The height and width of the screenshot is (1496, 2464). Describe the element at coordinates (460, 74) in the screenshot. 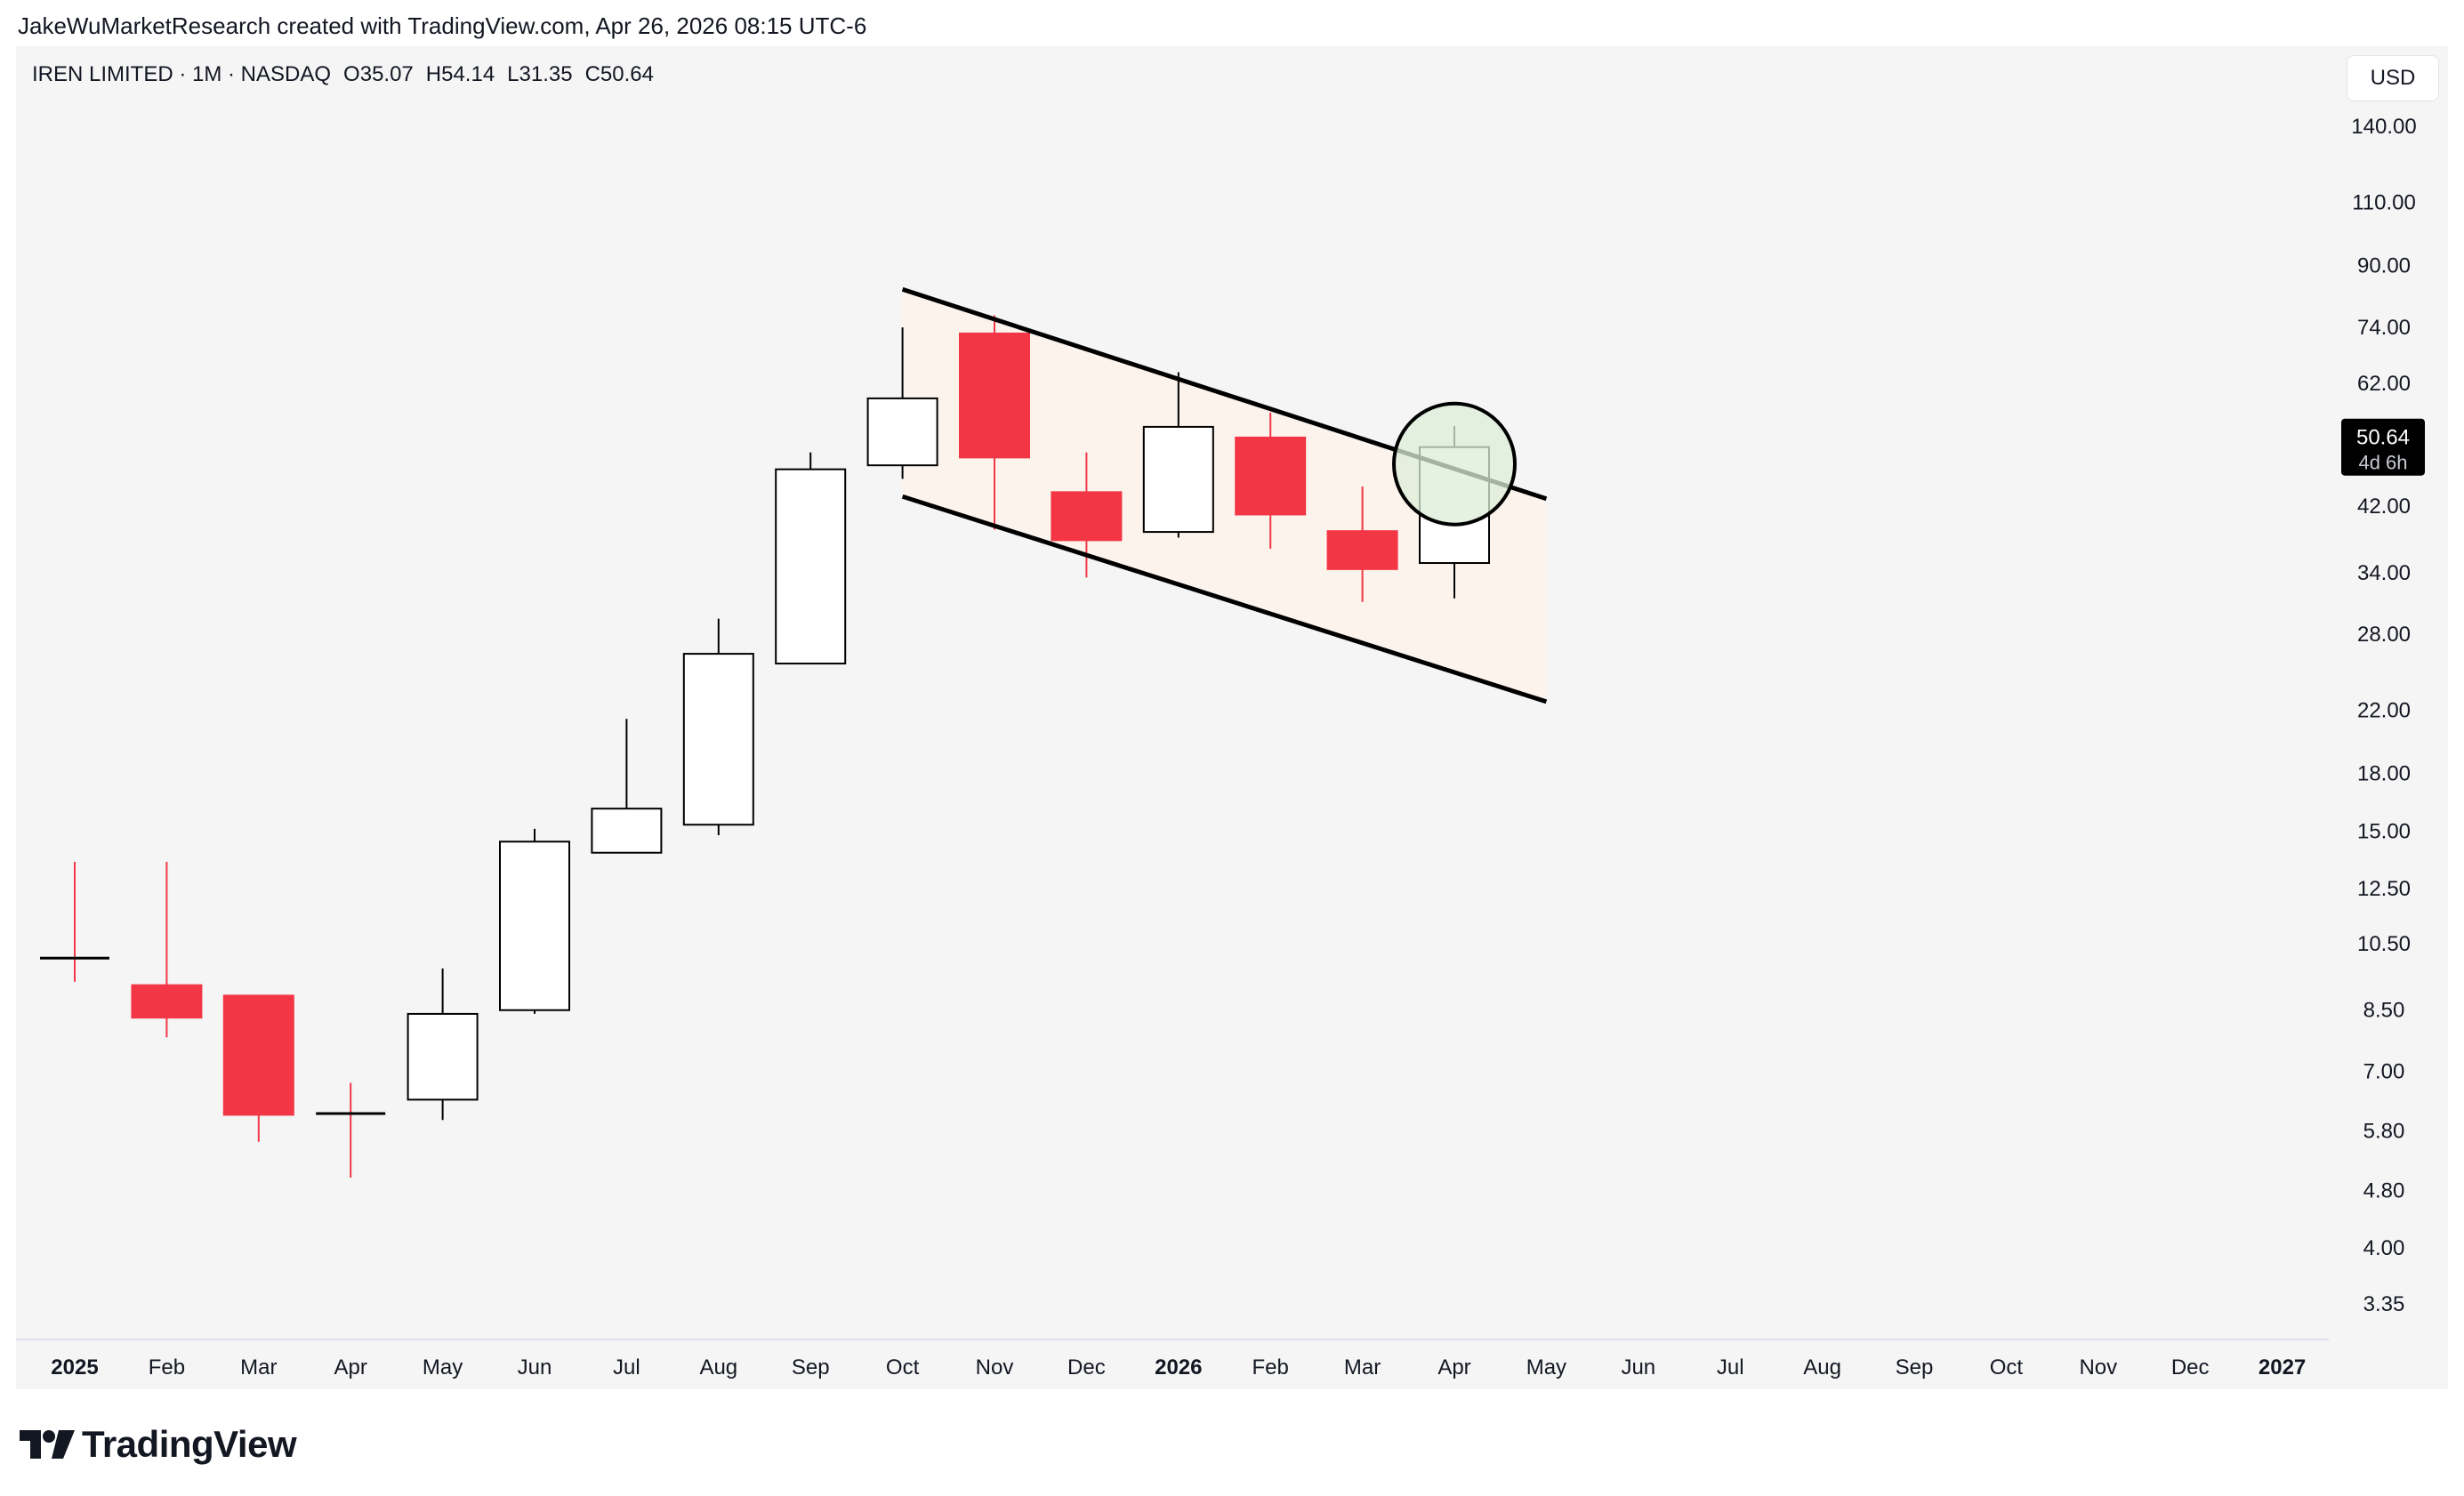

I see `legend-high: H54.14` at that location.